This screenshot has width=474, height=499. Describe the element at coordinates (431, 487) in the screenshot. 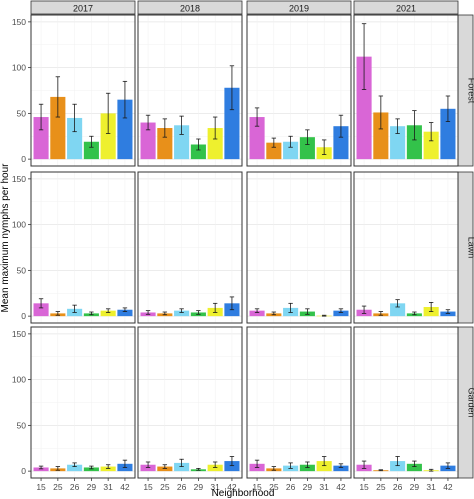

I see `x-tick-label-2021-31: 31` at that location.